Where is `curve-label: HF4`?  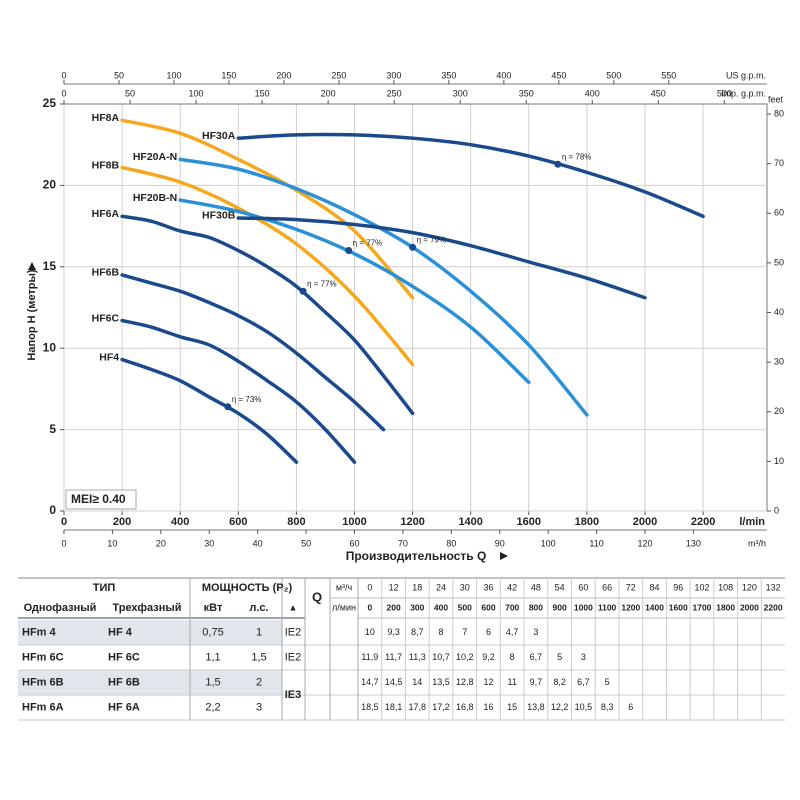 curve-label: HF4 is located at coordinates (109, 357).